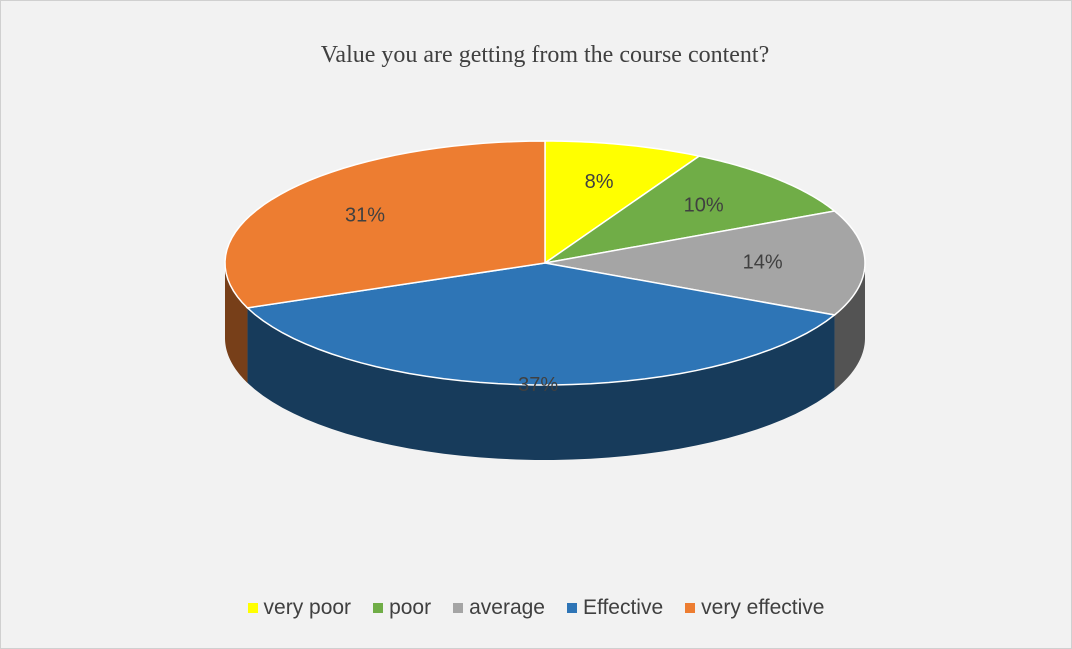 The width and height of the screenshot is (1072, 649). I want to click on data-label: 8%, so click(599, 182).